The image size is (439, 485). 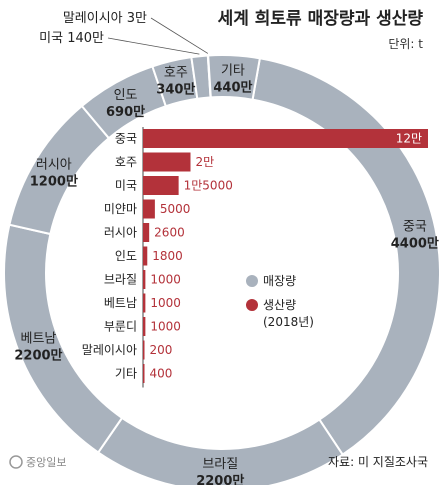 I want to click on legend: 매장량 생산량 (2018년), so click(x=280, y=301).